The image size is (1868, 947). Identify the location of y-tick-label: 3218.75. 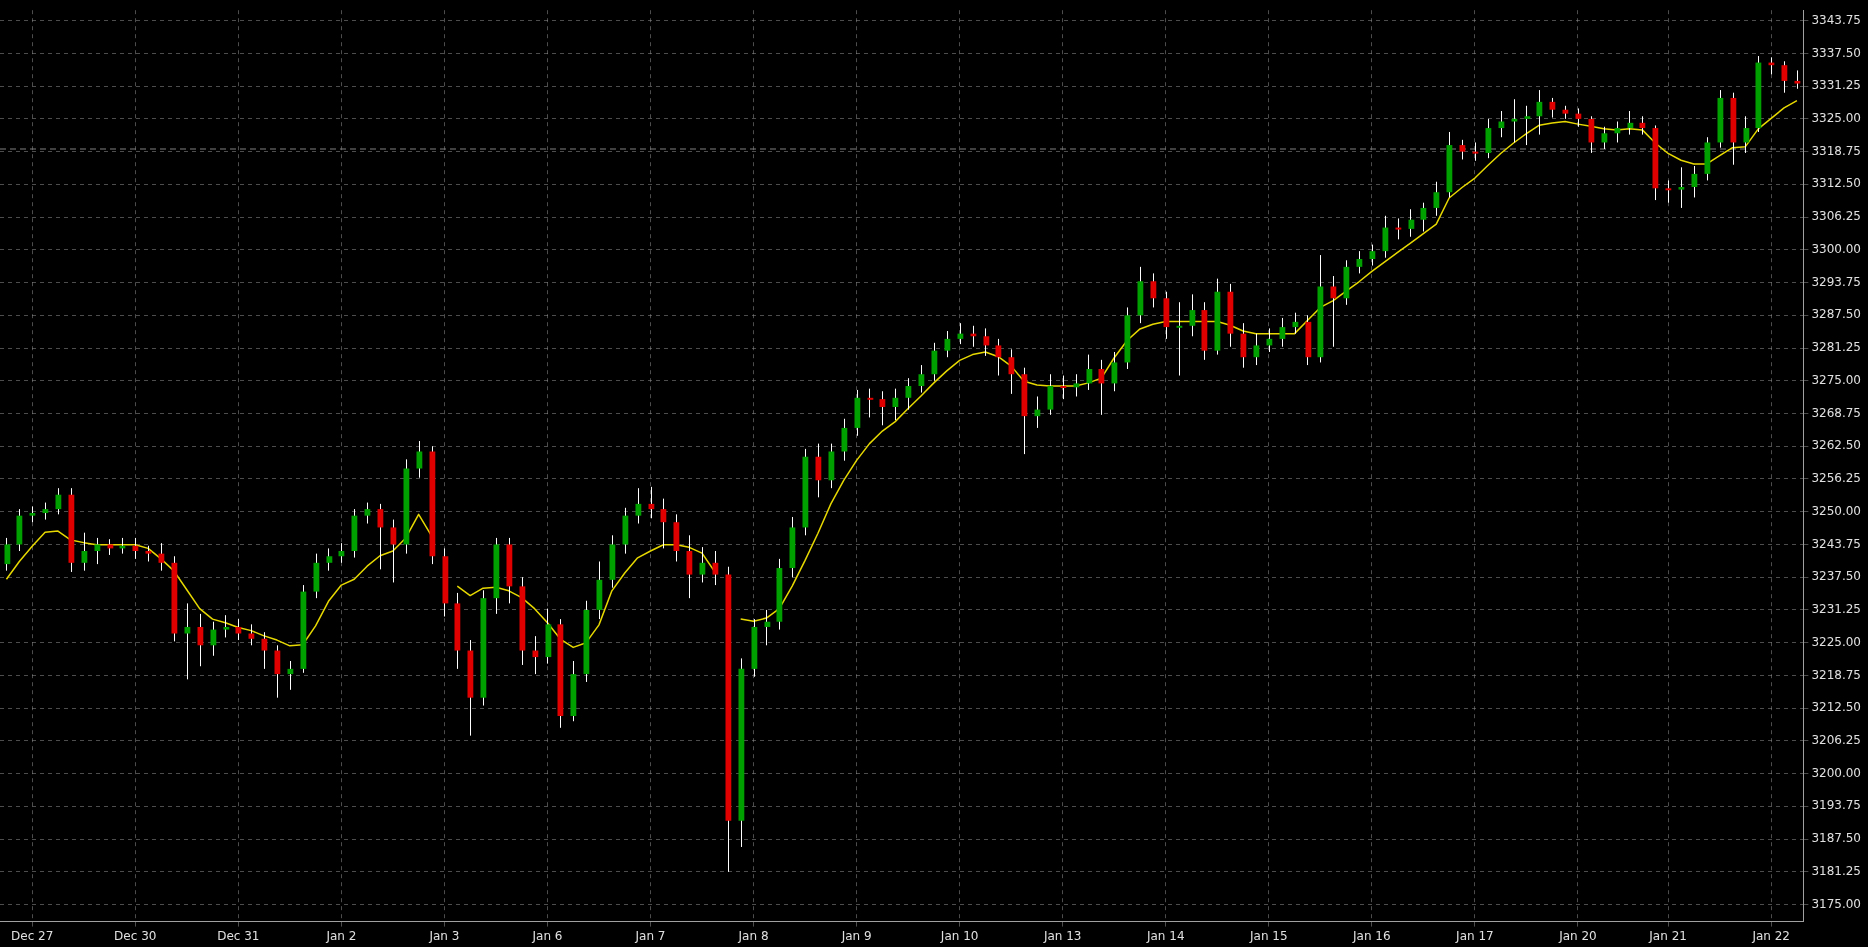
(1836, 674).